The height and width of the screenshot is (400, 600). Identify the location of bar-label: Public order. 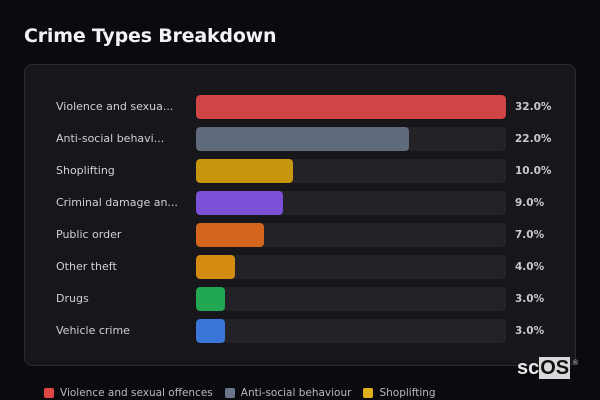
(89, 234).